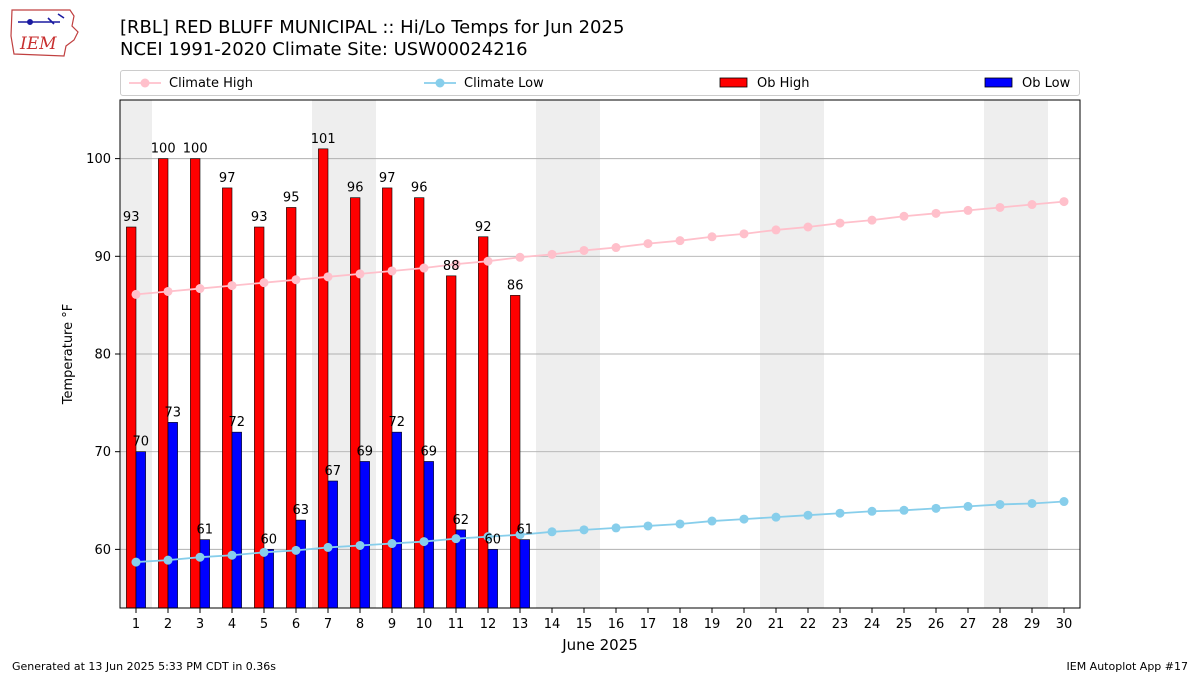 The image size is (1200, 675). I want to click on x-tick-label: 28, so click(1000, 624).